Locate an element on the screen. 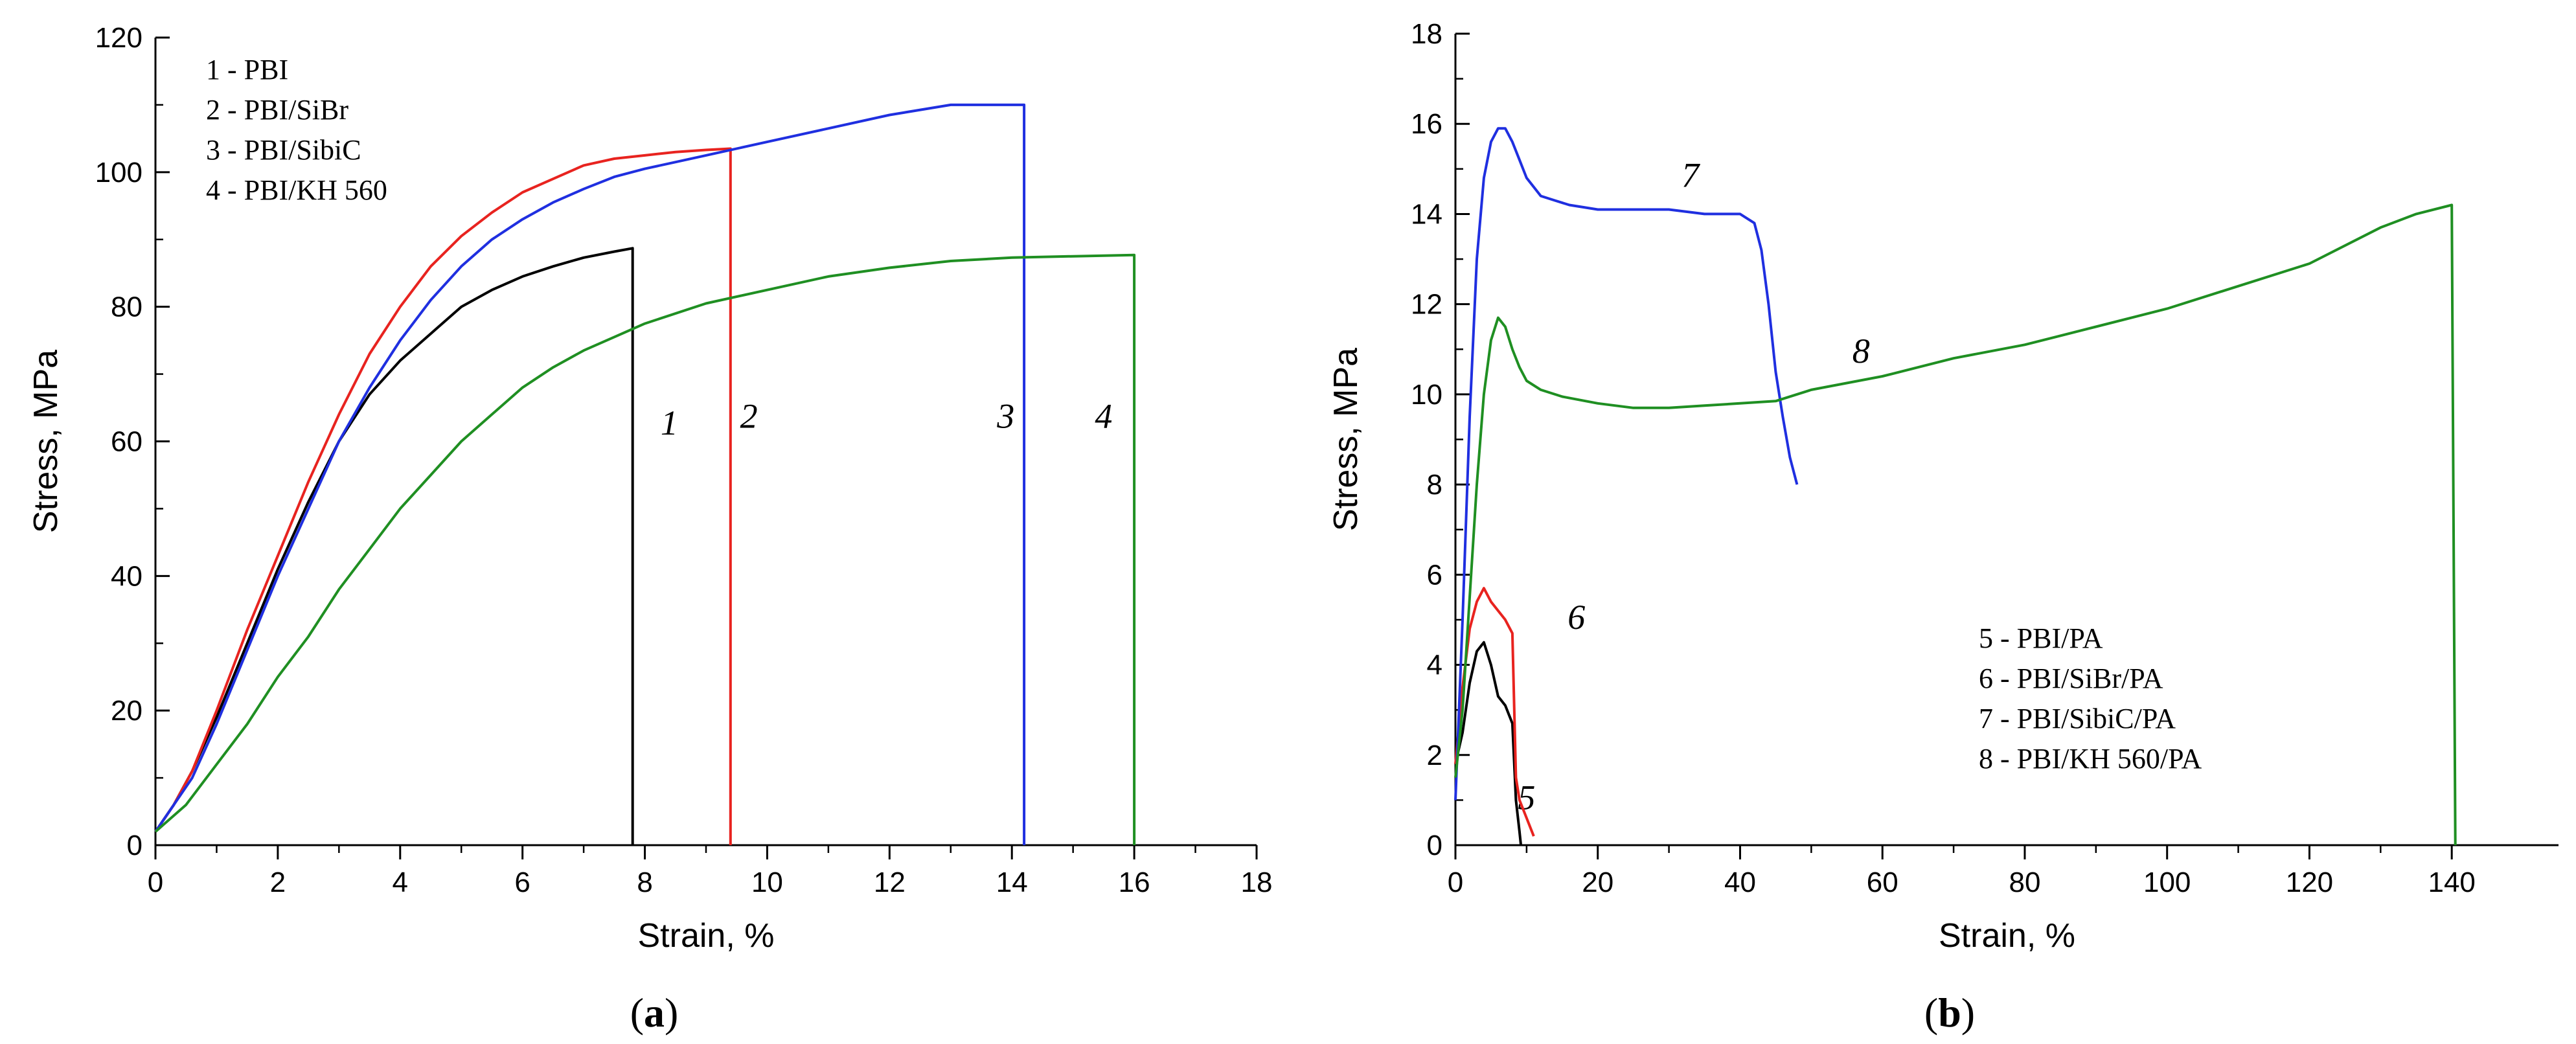  chart-b-curve-label-7: 7 is located at coordinates (1690, 175).